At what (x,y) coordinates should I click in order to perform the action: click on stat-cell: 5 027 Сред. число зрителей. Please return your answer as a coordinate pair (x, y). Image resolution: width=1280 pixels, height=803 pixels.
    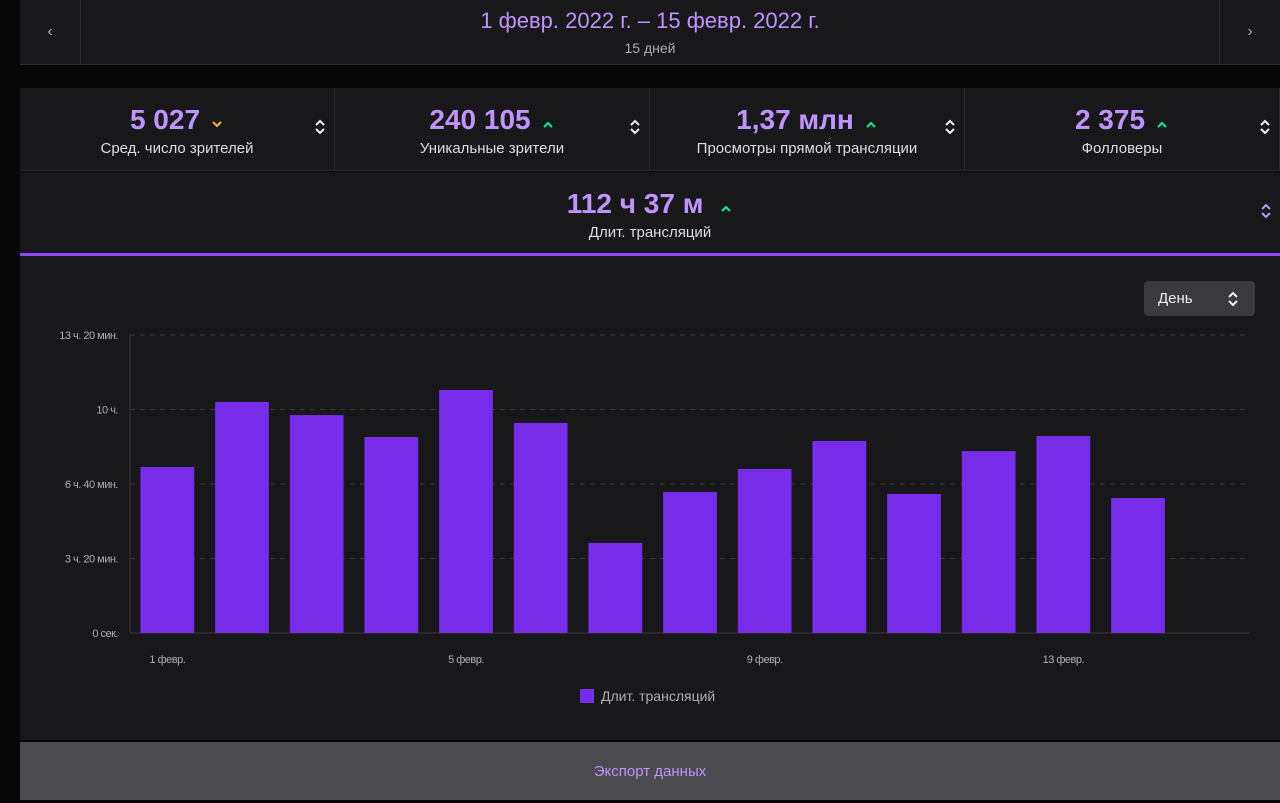
    Looking at the image, I should click on (177, 129).